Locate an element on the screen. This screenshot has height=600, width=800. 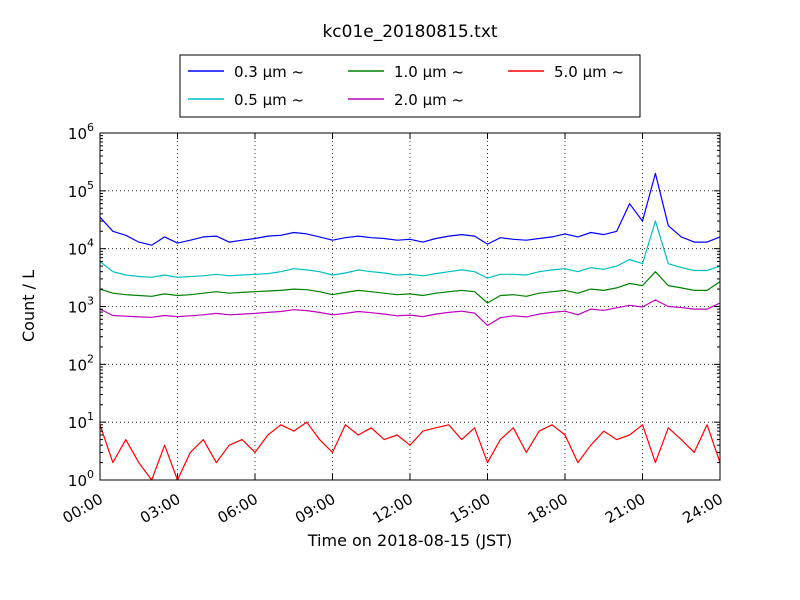
y-tick-label: 10³ is located at coordinates (81, 306).